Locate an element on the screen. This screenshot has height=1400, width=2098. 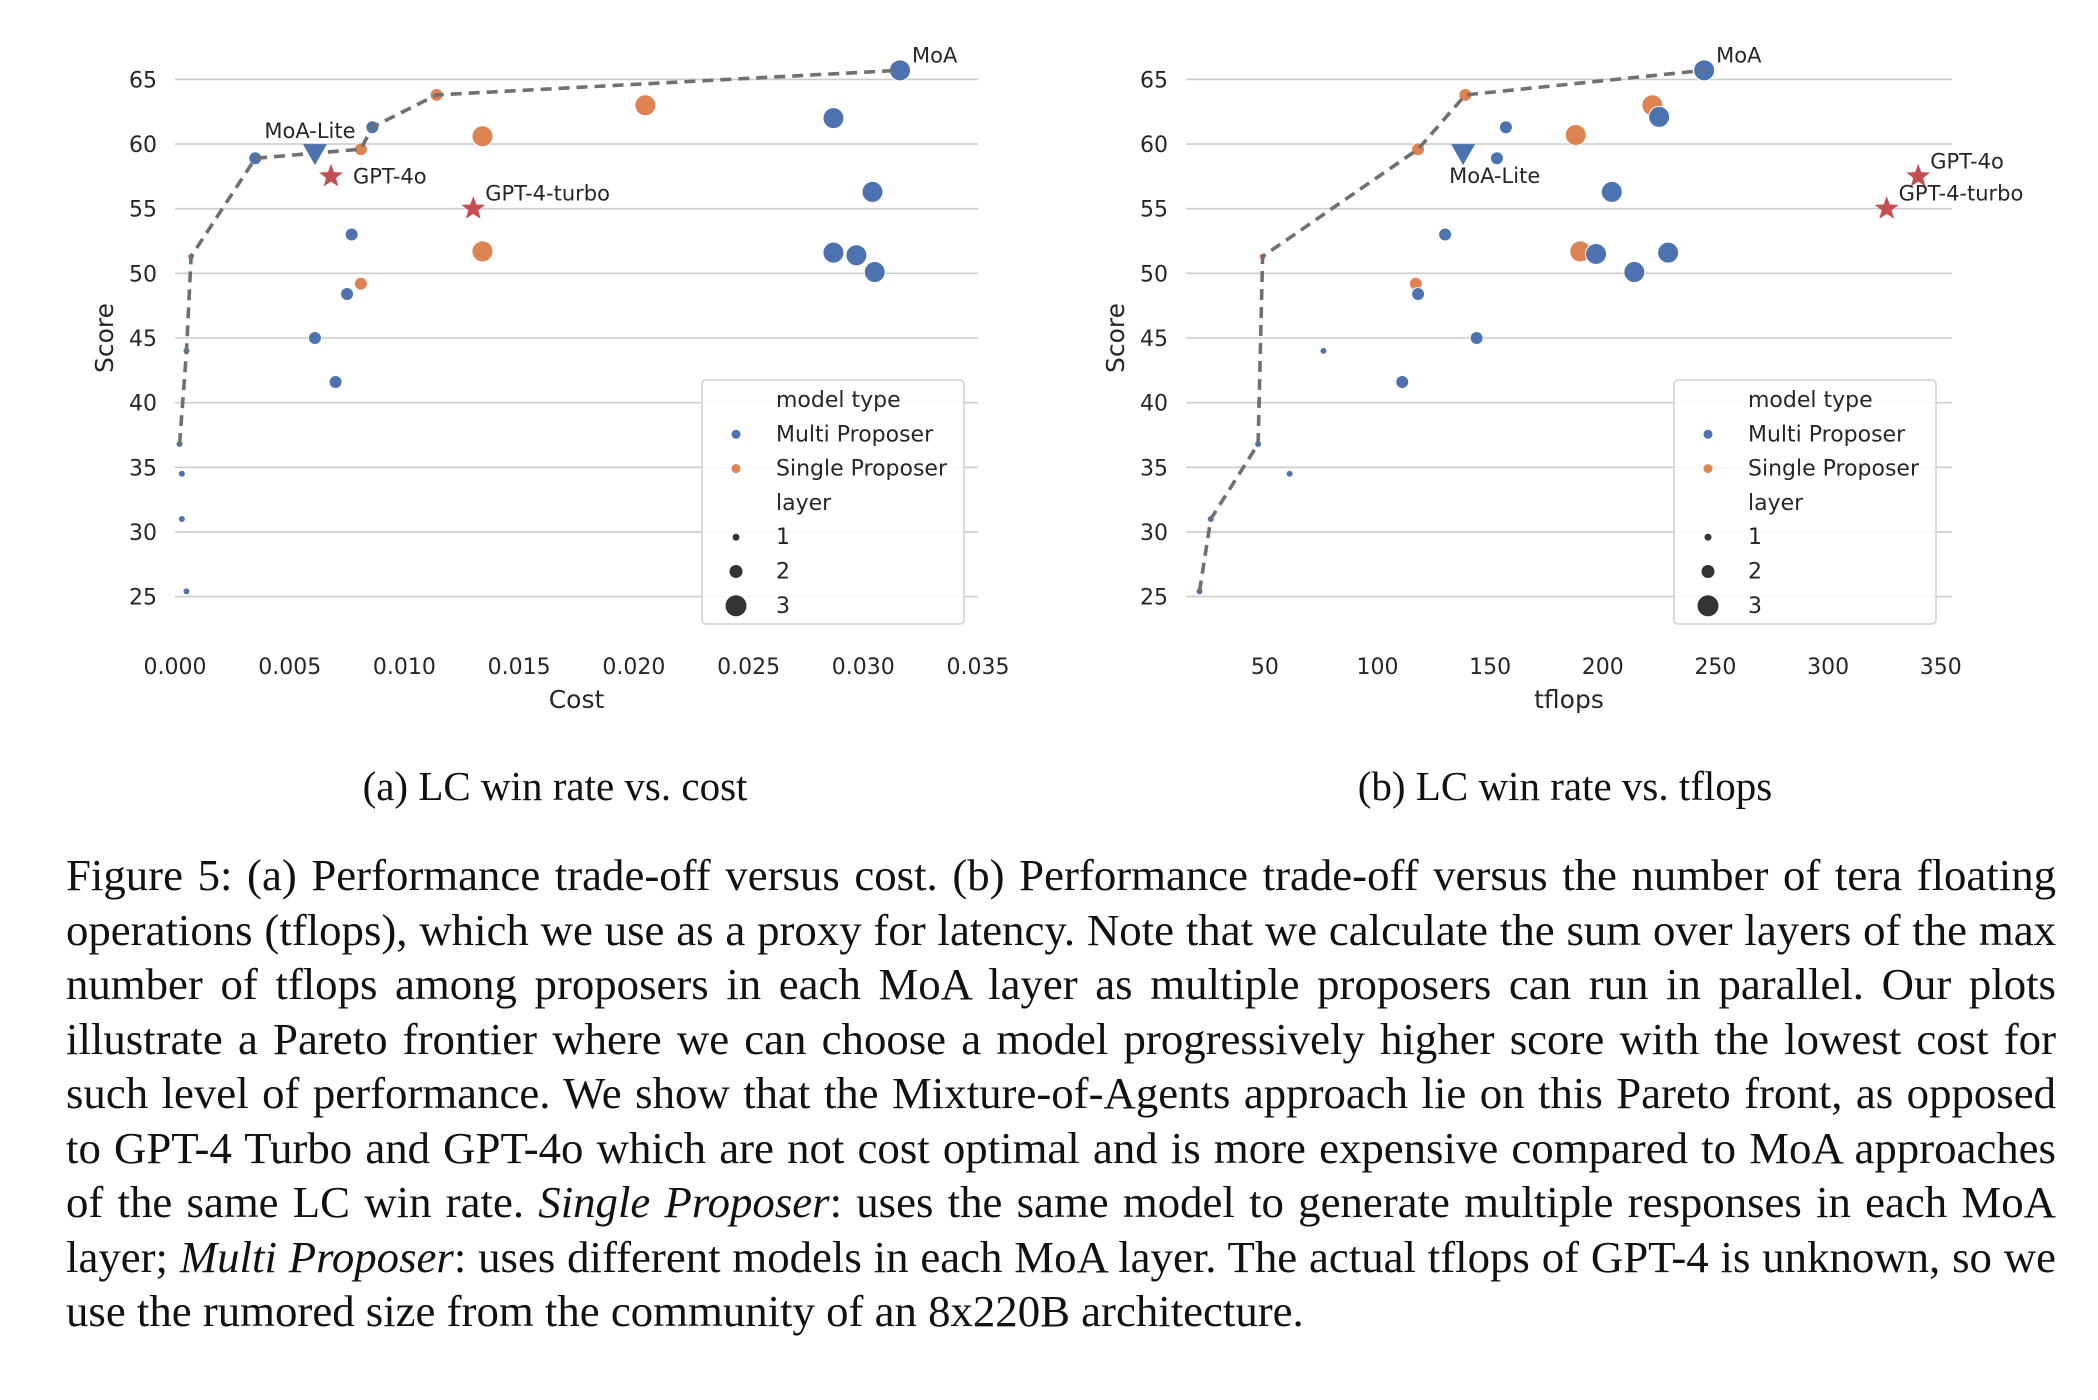
panel-b-title: (b) LC win rate vs. tflops is located at coordinates (1565, 786).